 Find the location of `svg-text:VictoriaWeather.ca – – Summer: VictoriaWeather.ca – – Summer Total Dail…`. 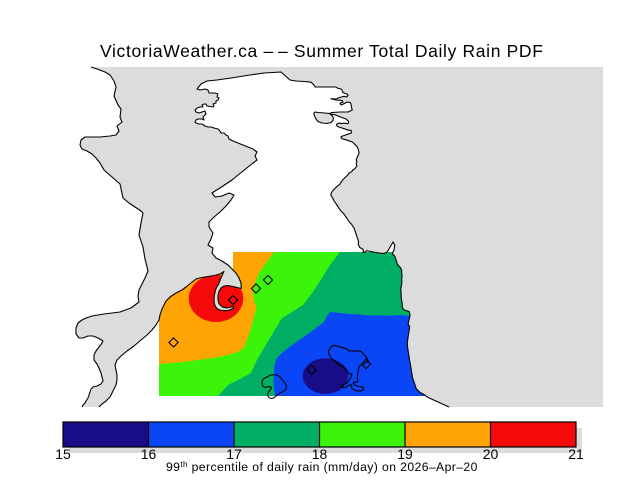

svg-text:VictoriaWeather.ca – – Summer: VictoriaWeather.ca – – Summer Total Dail… is located at coordinates (322, 51).